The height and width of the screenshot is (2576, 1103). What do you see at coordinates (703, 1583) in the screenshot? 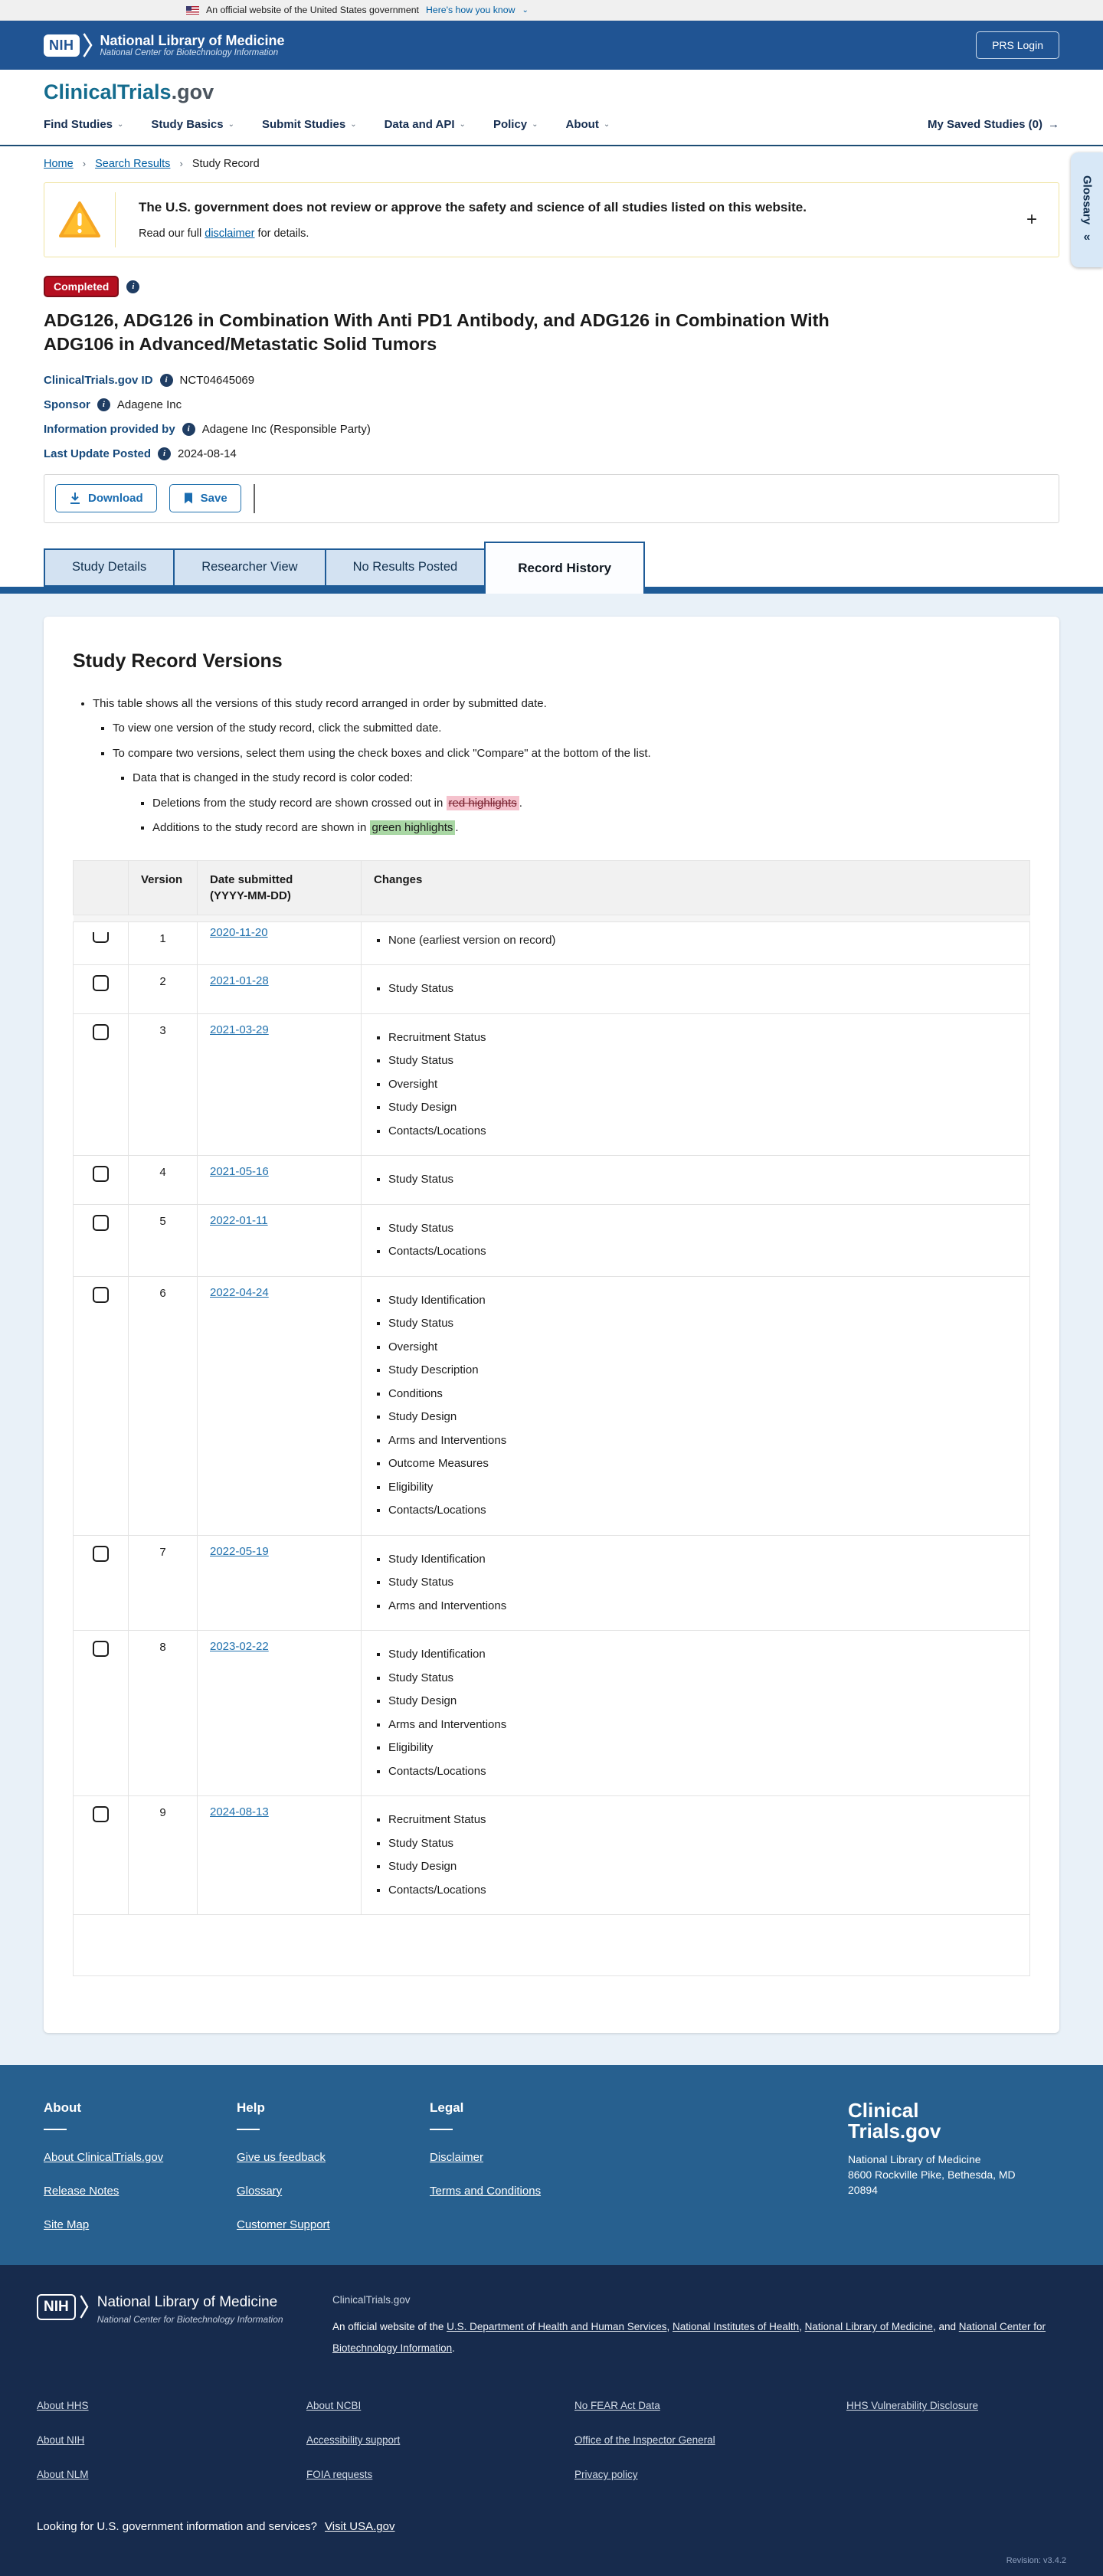
I see `change-item: Study Status` at bounding box center [703, 1583].